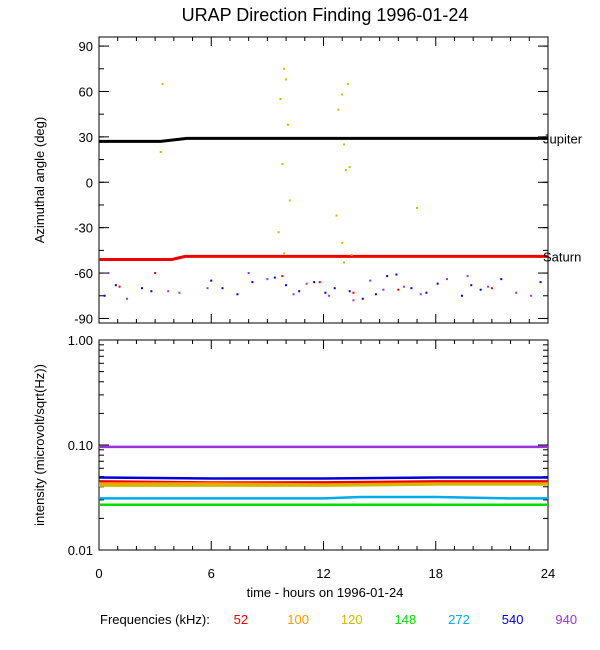 The image size is (600, 650). Describe the element at coordinates (39, 180) in the screenshot. I see `y-axis-label: Azimuthal angle (deg)` at that location.